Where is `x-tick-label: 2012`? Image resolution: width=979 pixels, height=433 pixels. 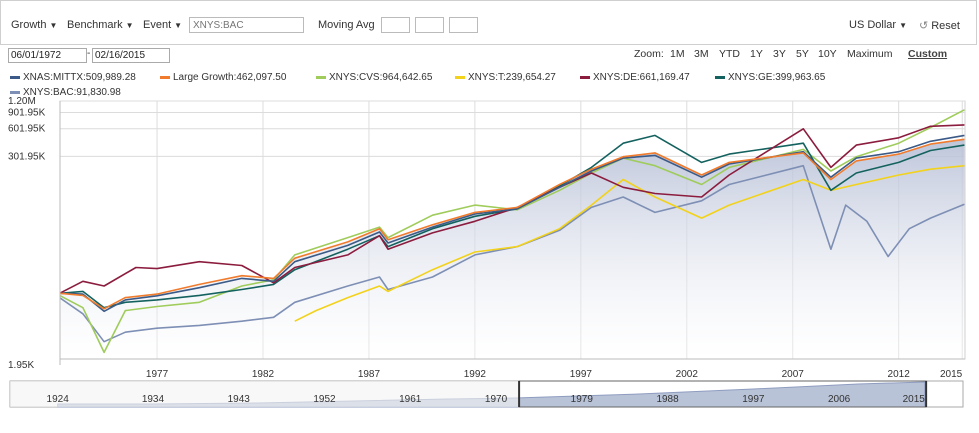 x-tick-label: 2012 is located at coordinates (899, 374).